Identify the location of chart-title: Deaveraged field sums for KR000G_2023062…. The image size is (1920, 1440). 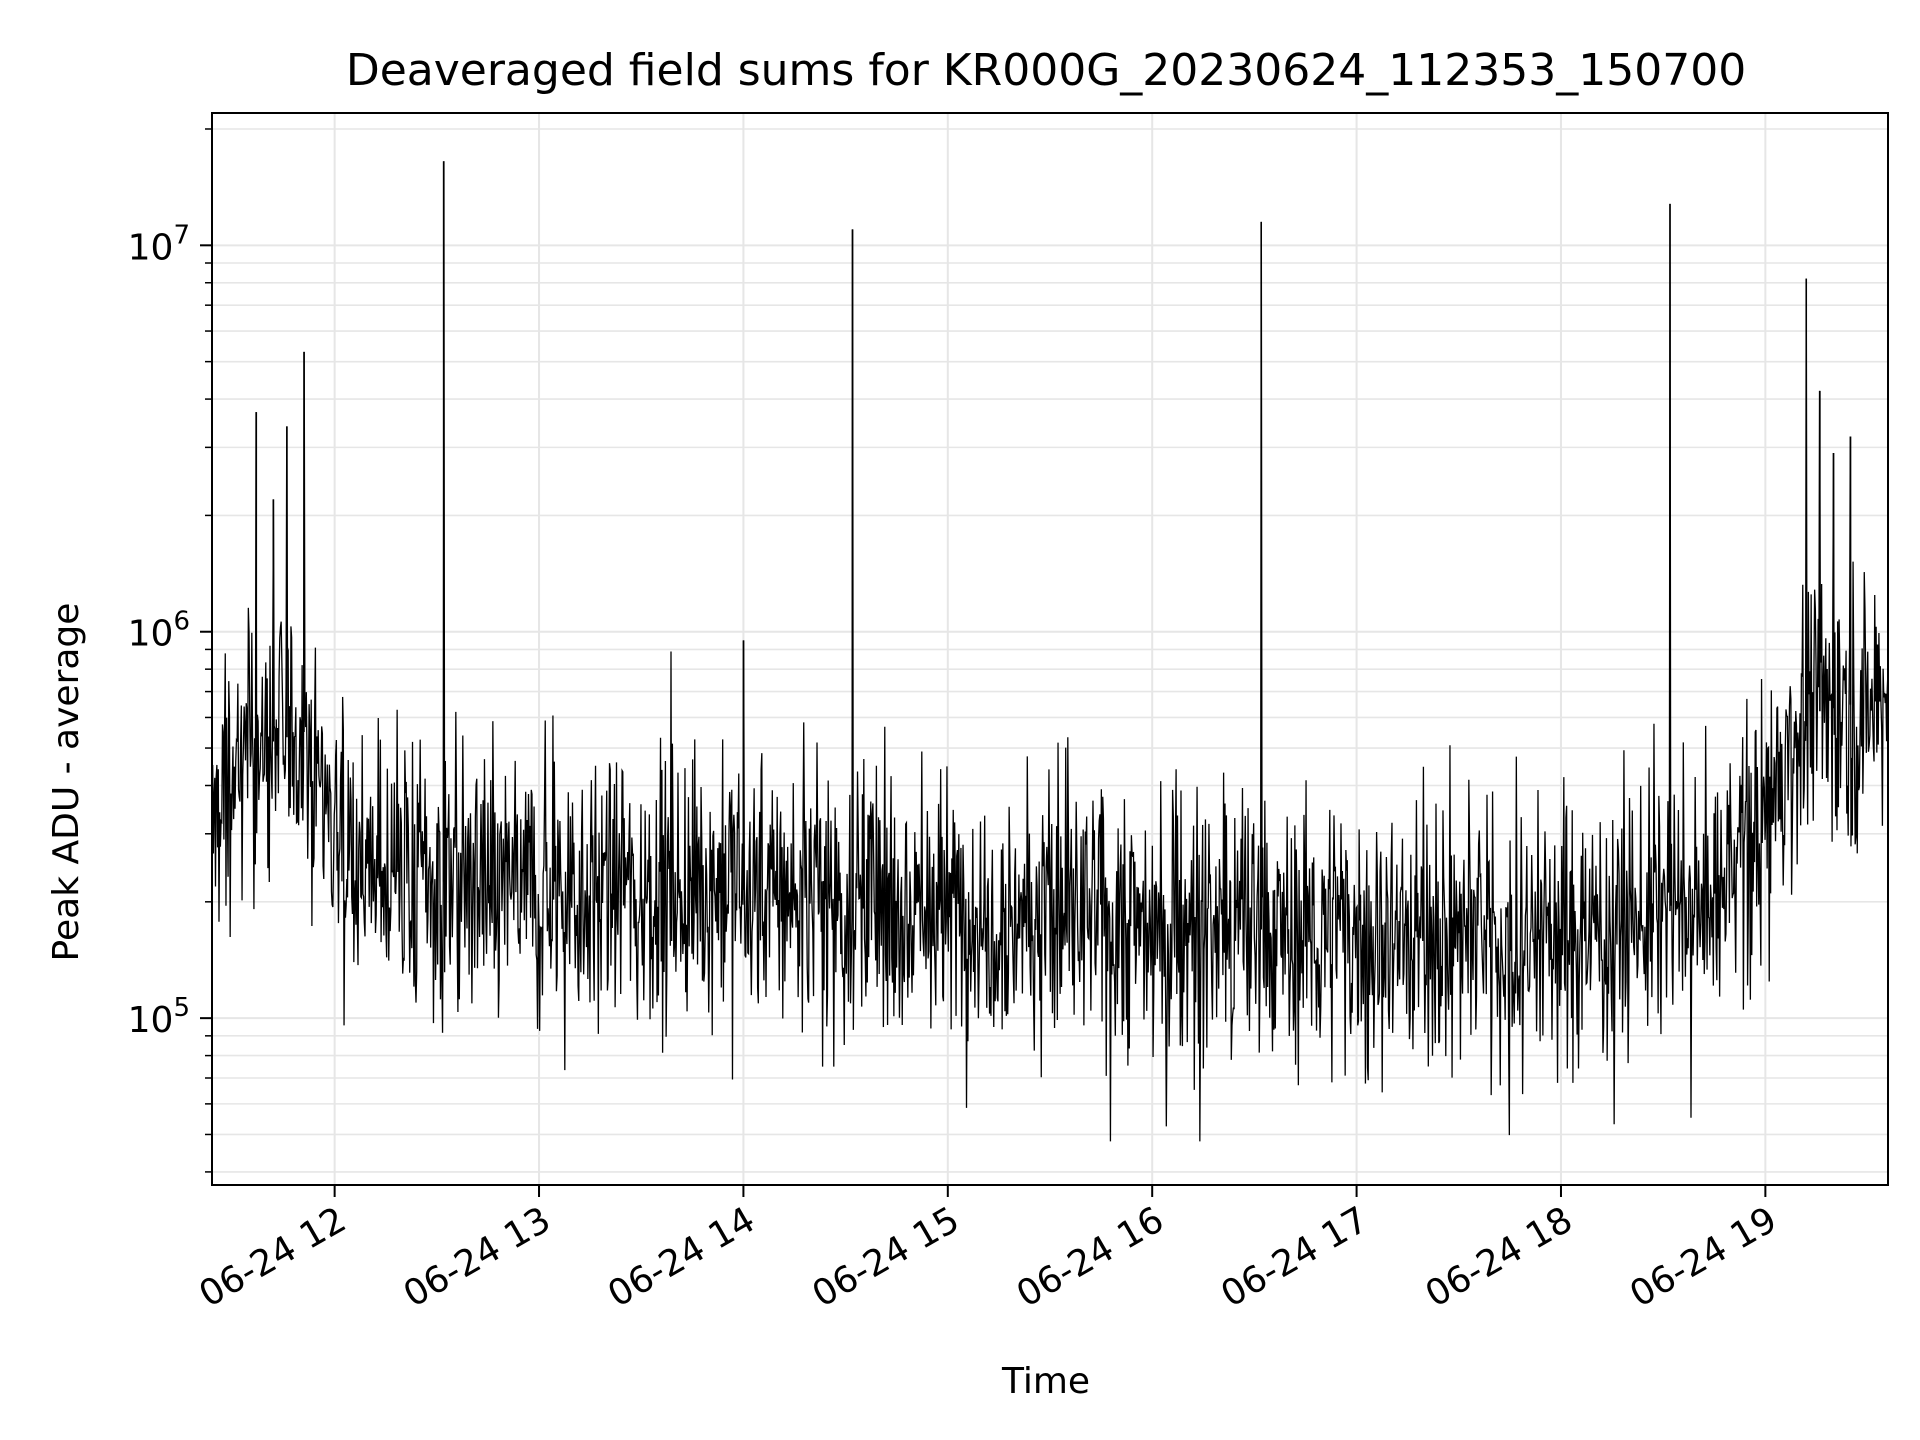
(1046, 70).